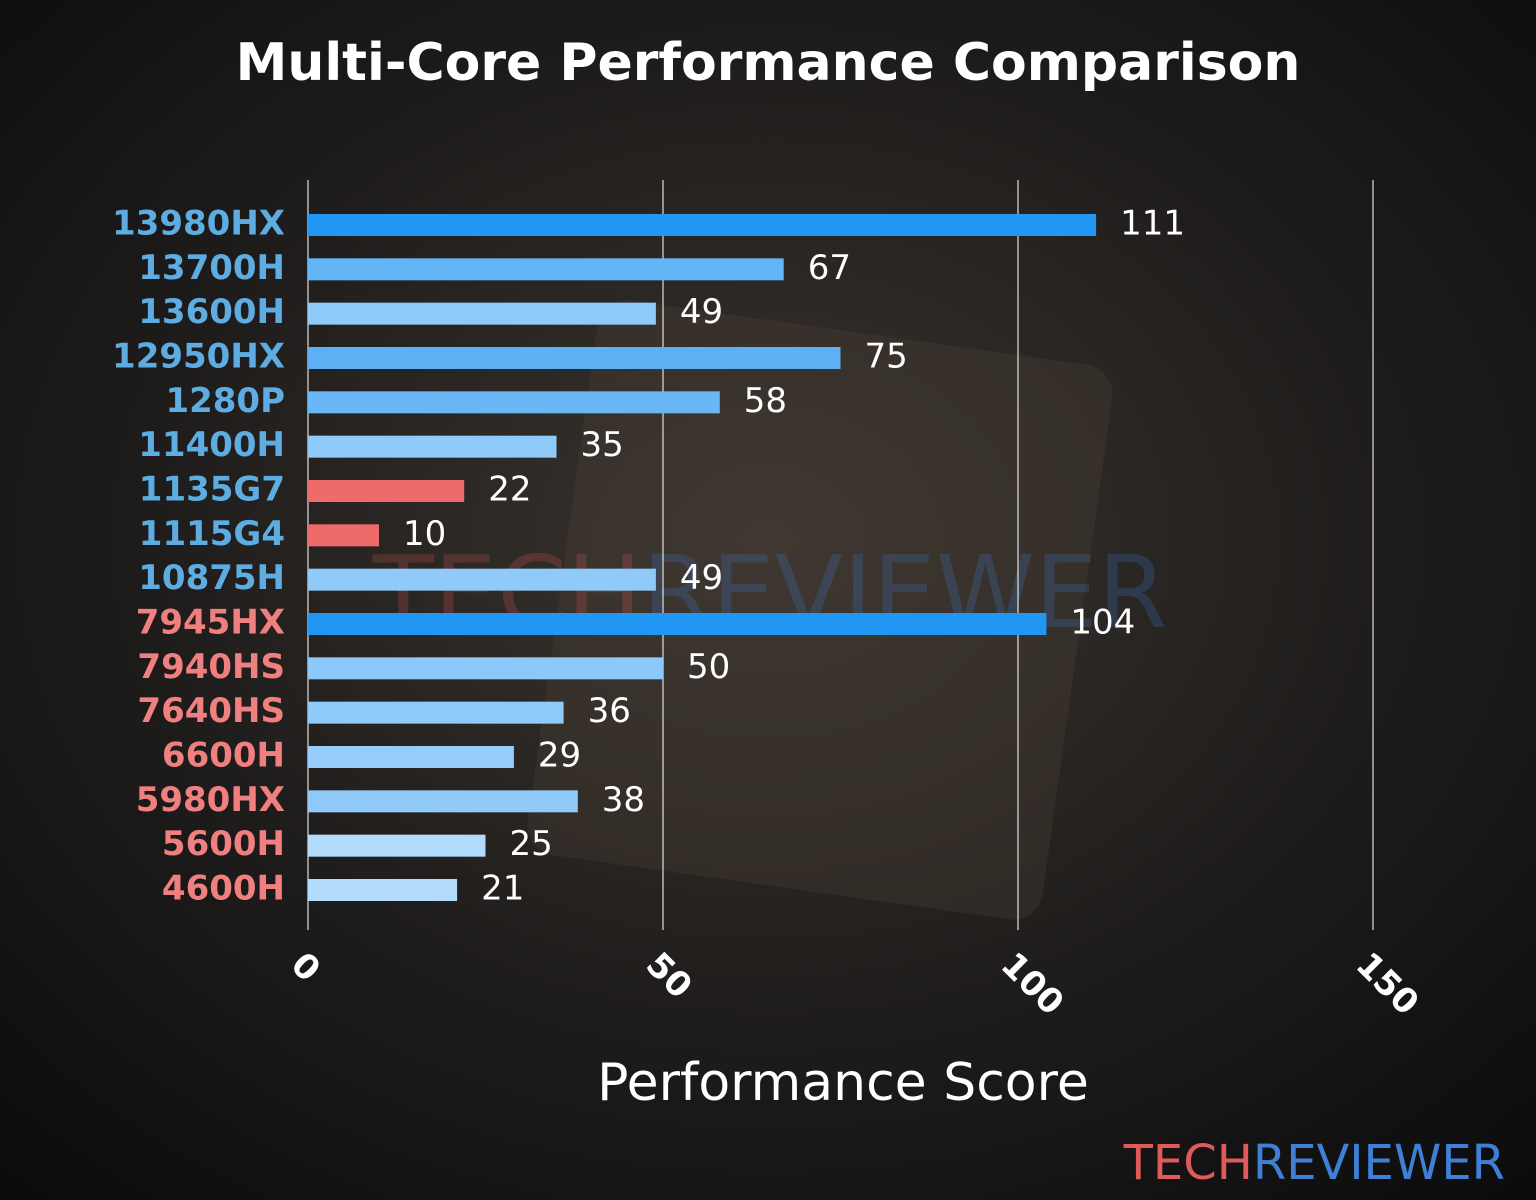  What do you see at coordinates (210, 623) in the screenshot?
I see `y-tick-label: 7945HX` at bounding box center [210, 623].